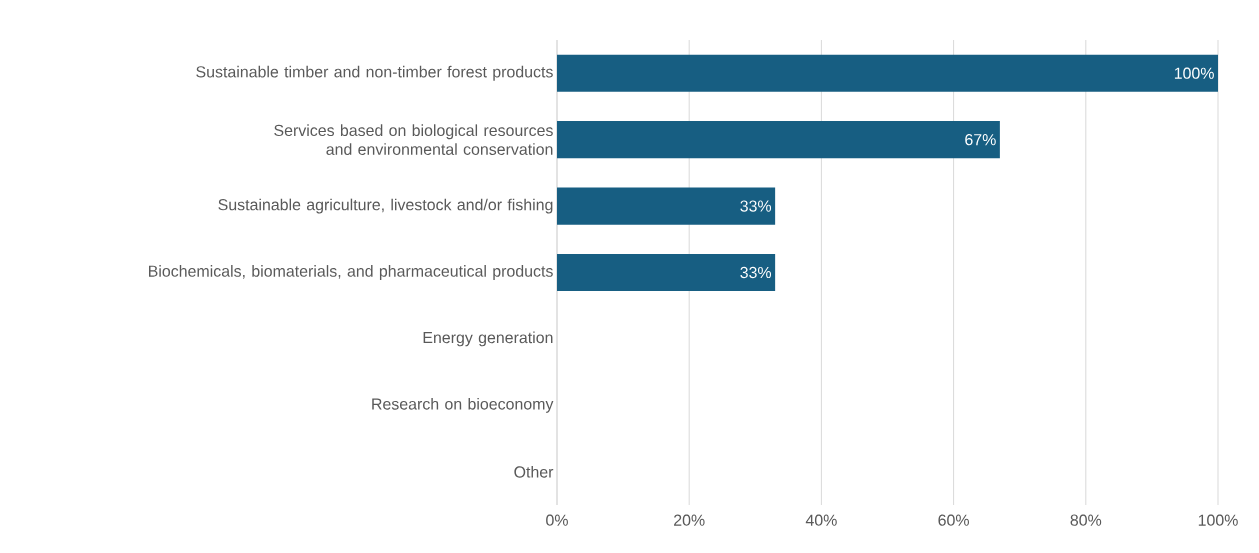  I want to click on y-tick-label: Sustainable agriculture, livestock and/or fishing, so click(385, 206).